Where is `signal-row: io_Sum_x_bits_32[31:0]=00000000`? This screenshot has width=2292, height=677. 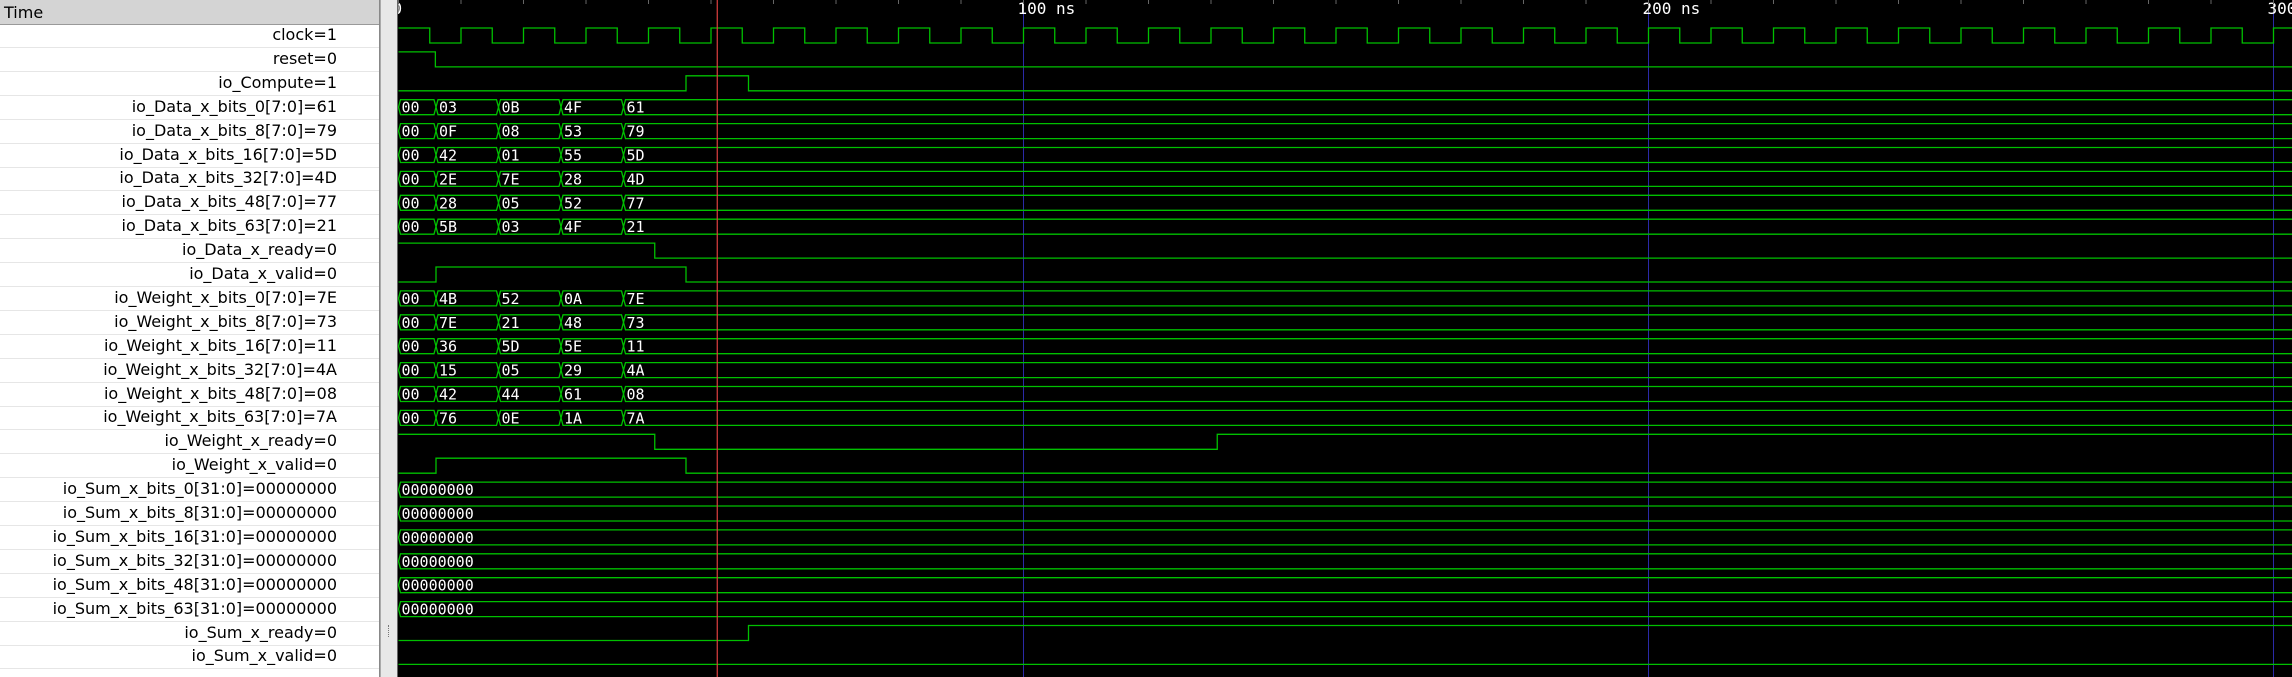
signal-row: io_Sum_x_bits_32[31:0]=00000000 is located at coordinates (189, 562).